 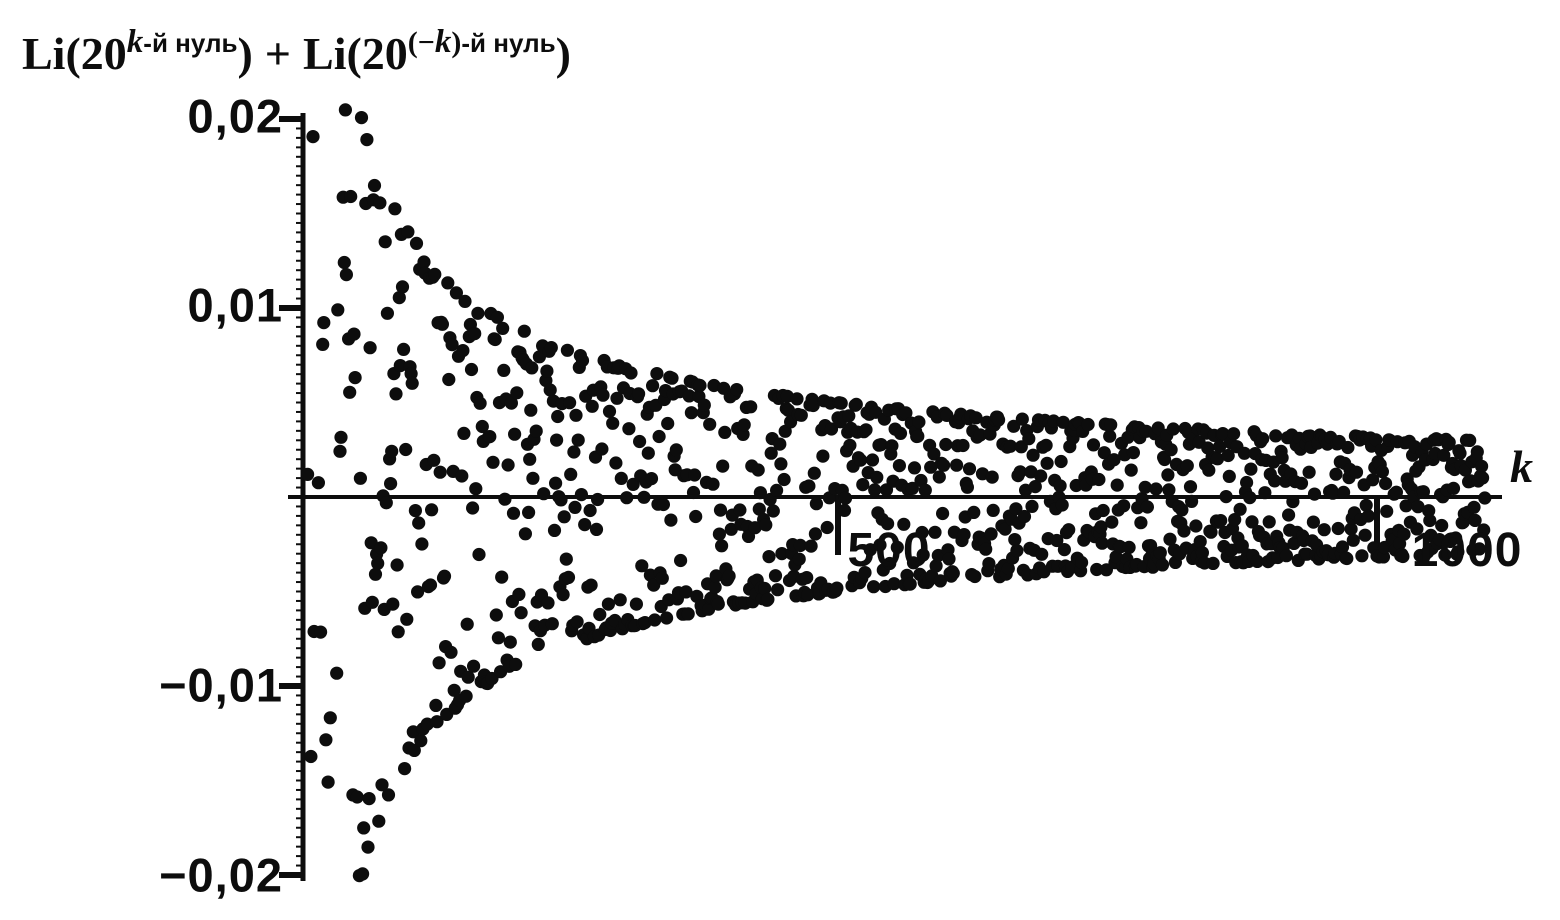 What do you see at coordinates (235, 305) in the screenshot?
I see `y-tick-label-0p01: 0,01` at bounding box center [235, 305].